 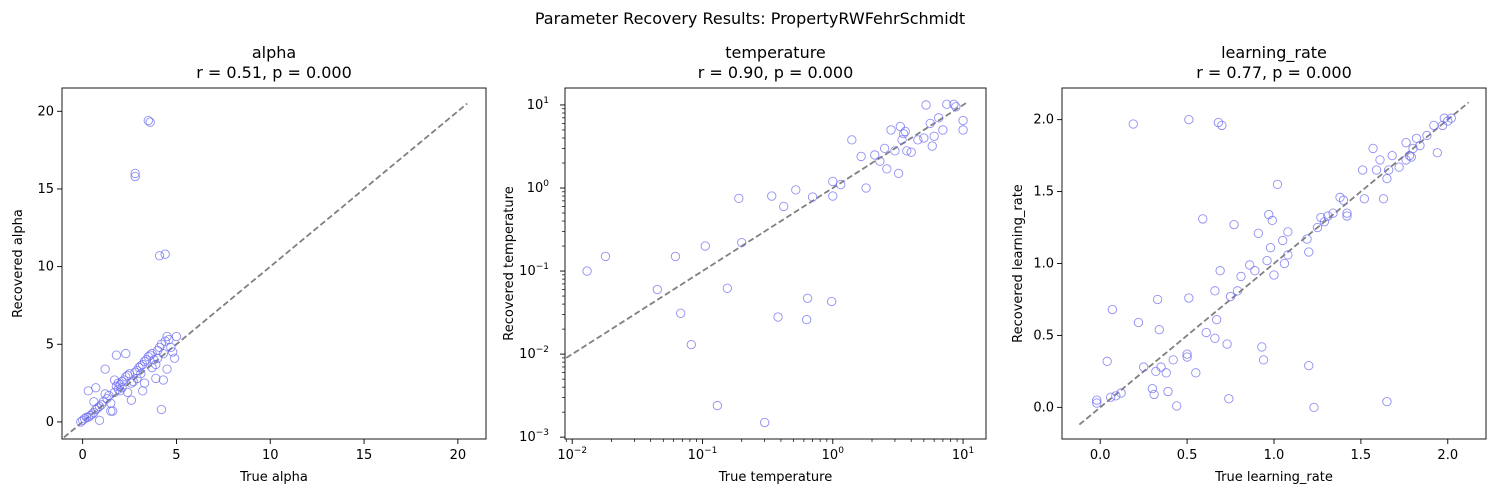 What do you see at coordinates (963, 454) in the screenshot?
I see `x-tick-label: 10¹` at bounding box center [963, 454].